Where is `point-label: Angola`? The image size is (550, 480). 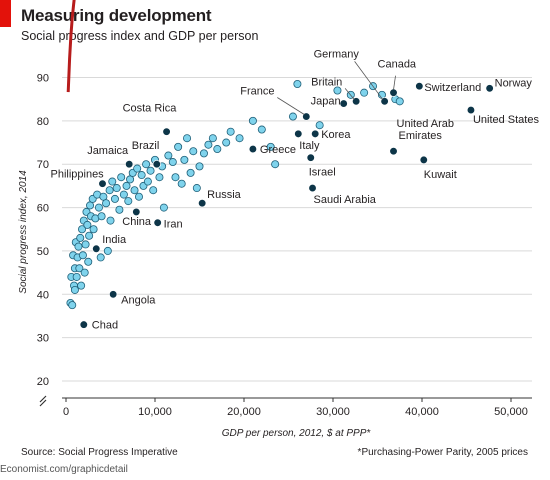
point-label: Angola is located at coordinates (138, 300).